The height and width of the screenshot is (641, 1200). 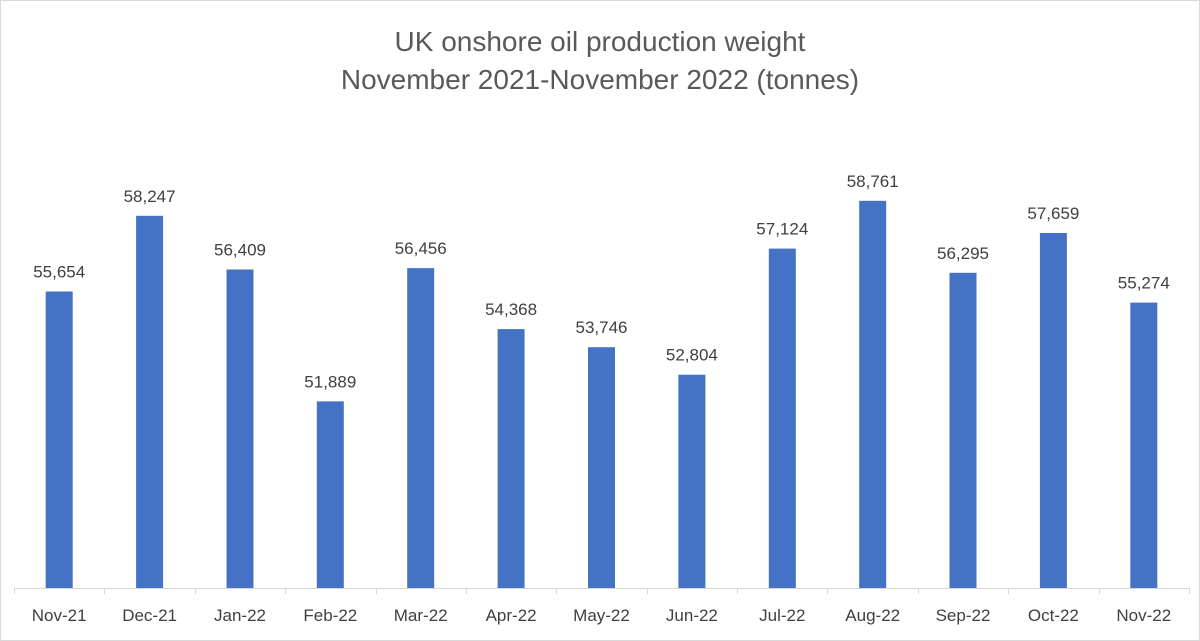 I want to click on data-label: 58,247, so click(x=150, y=196).